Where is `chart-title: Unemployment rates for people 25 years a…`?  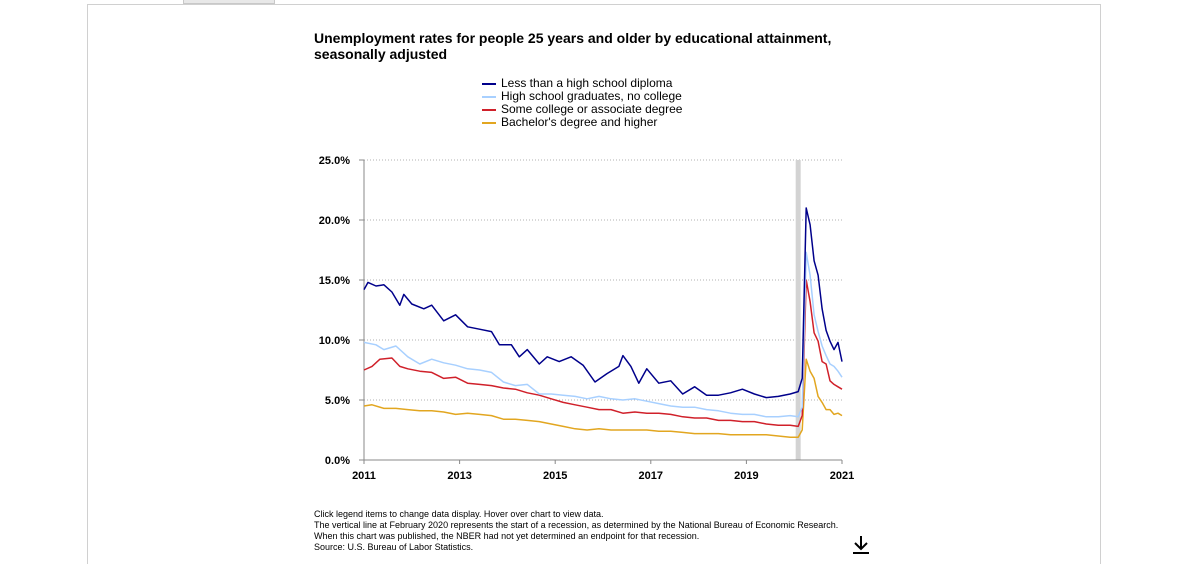
chart-title: Unemployment rates for people 25 years a… is located at coordinates (573, 46).